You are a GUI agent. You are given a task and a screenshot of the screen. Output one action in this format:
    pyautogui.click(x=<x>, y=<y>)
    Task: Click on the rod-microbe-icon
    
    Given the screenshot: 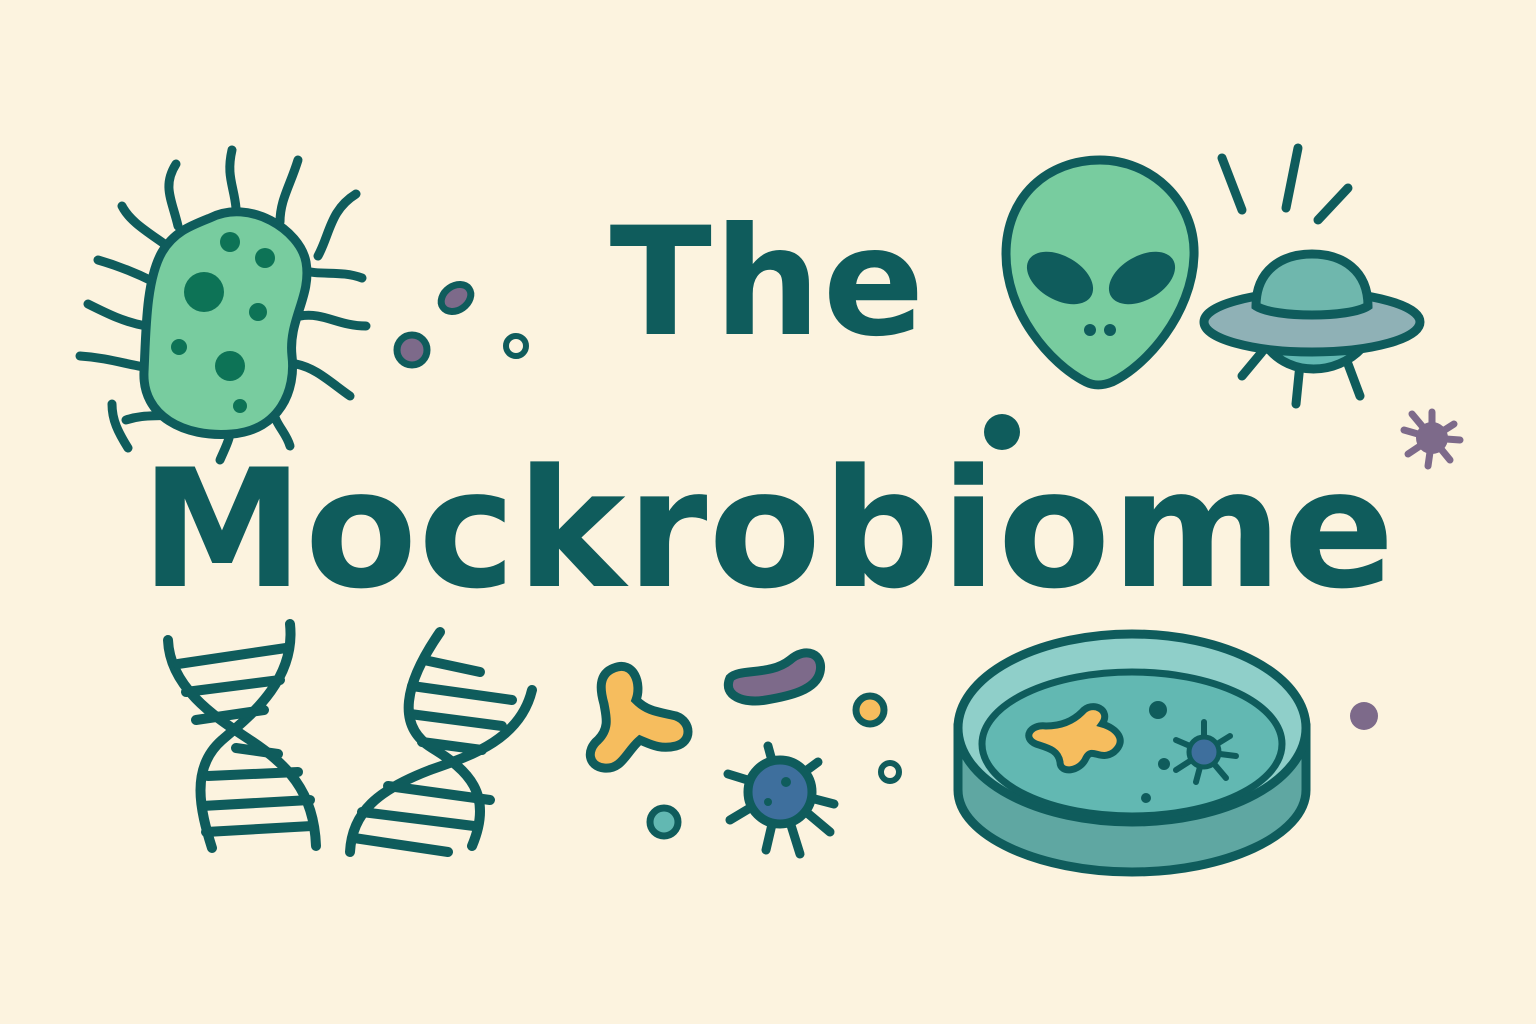 What is the action you would take?
    pyautogui.click(x=774, y=677)
    